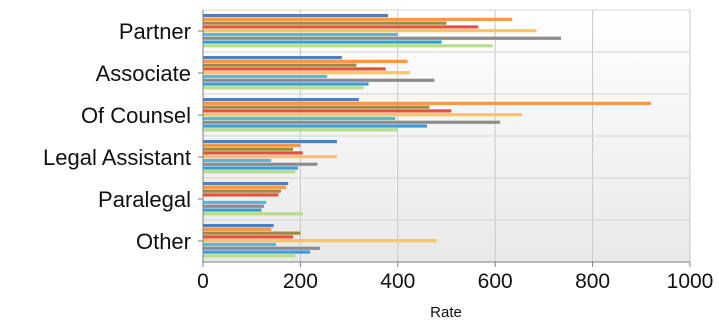 This screenshot has height=323, width=719. Describe the element at coordinates (300, 281) in the screenshot. I see `x-tick-label: 200` at that location.